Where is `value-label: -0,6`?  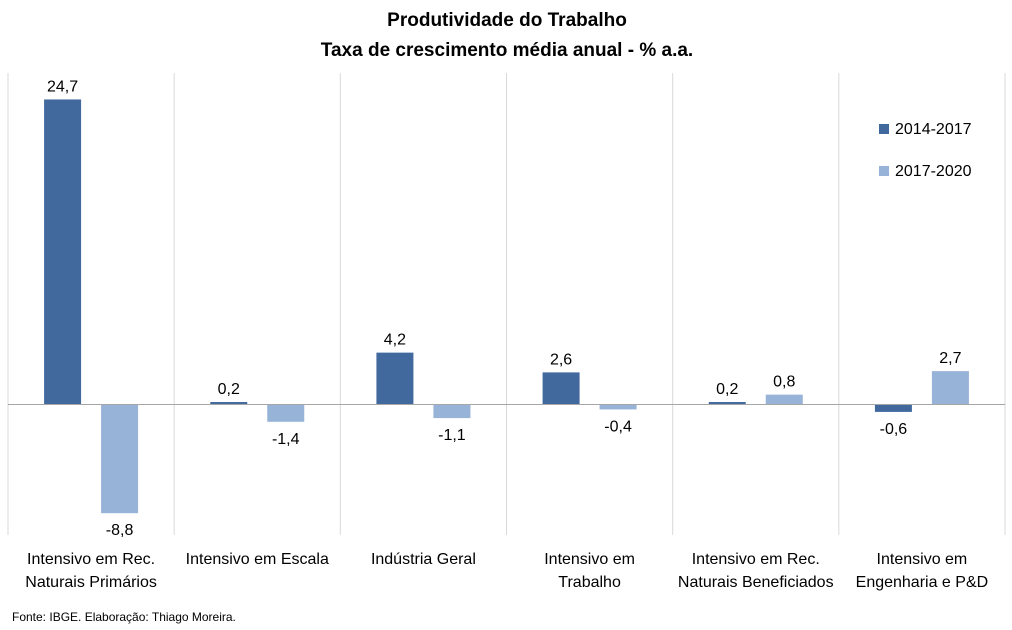
value-label: -0,6 is located at coordinates (894, 429).